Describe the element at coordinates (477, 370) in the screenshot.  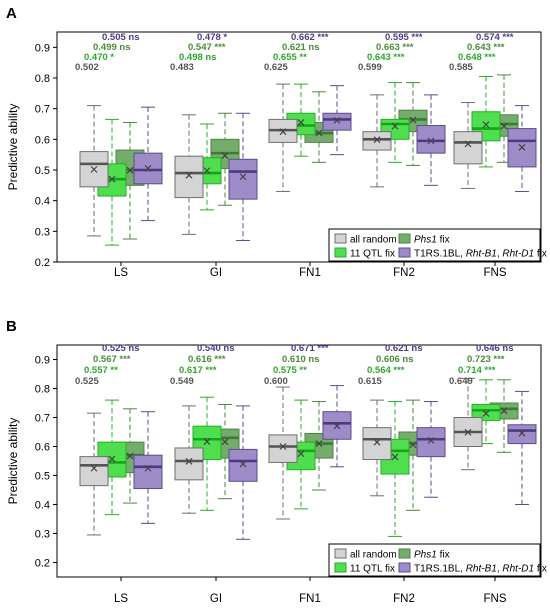
I see `significance-label: 0.714 ***` at that location.